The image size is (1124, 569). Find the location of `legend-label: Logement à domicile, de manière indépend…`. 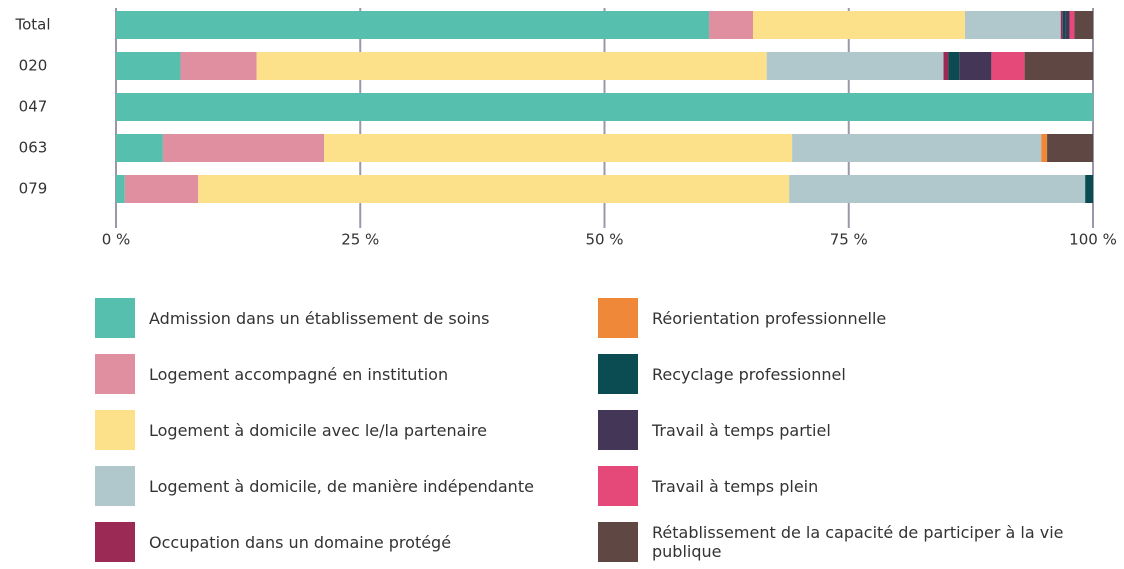

legend-label: Logement à domicile, de manière indépend… is located at coordinates (341, 486).